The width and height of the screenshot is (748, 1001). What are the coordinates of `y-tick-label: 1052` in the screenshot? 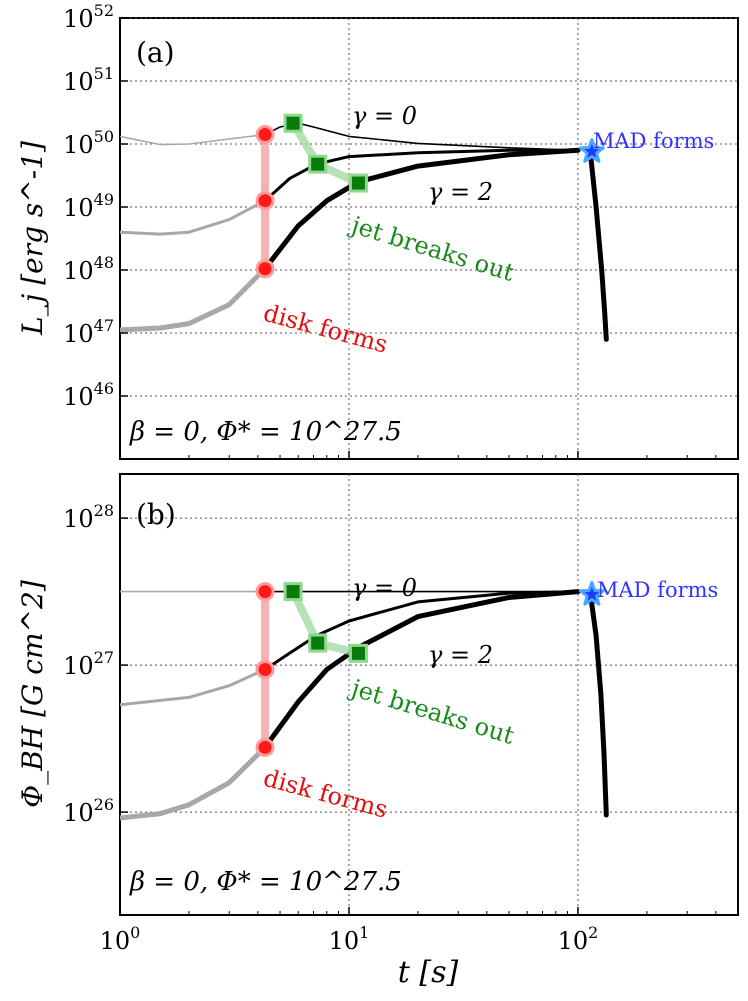 It's located at (88, 17).